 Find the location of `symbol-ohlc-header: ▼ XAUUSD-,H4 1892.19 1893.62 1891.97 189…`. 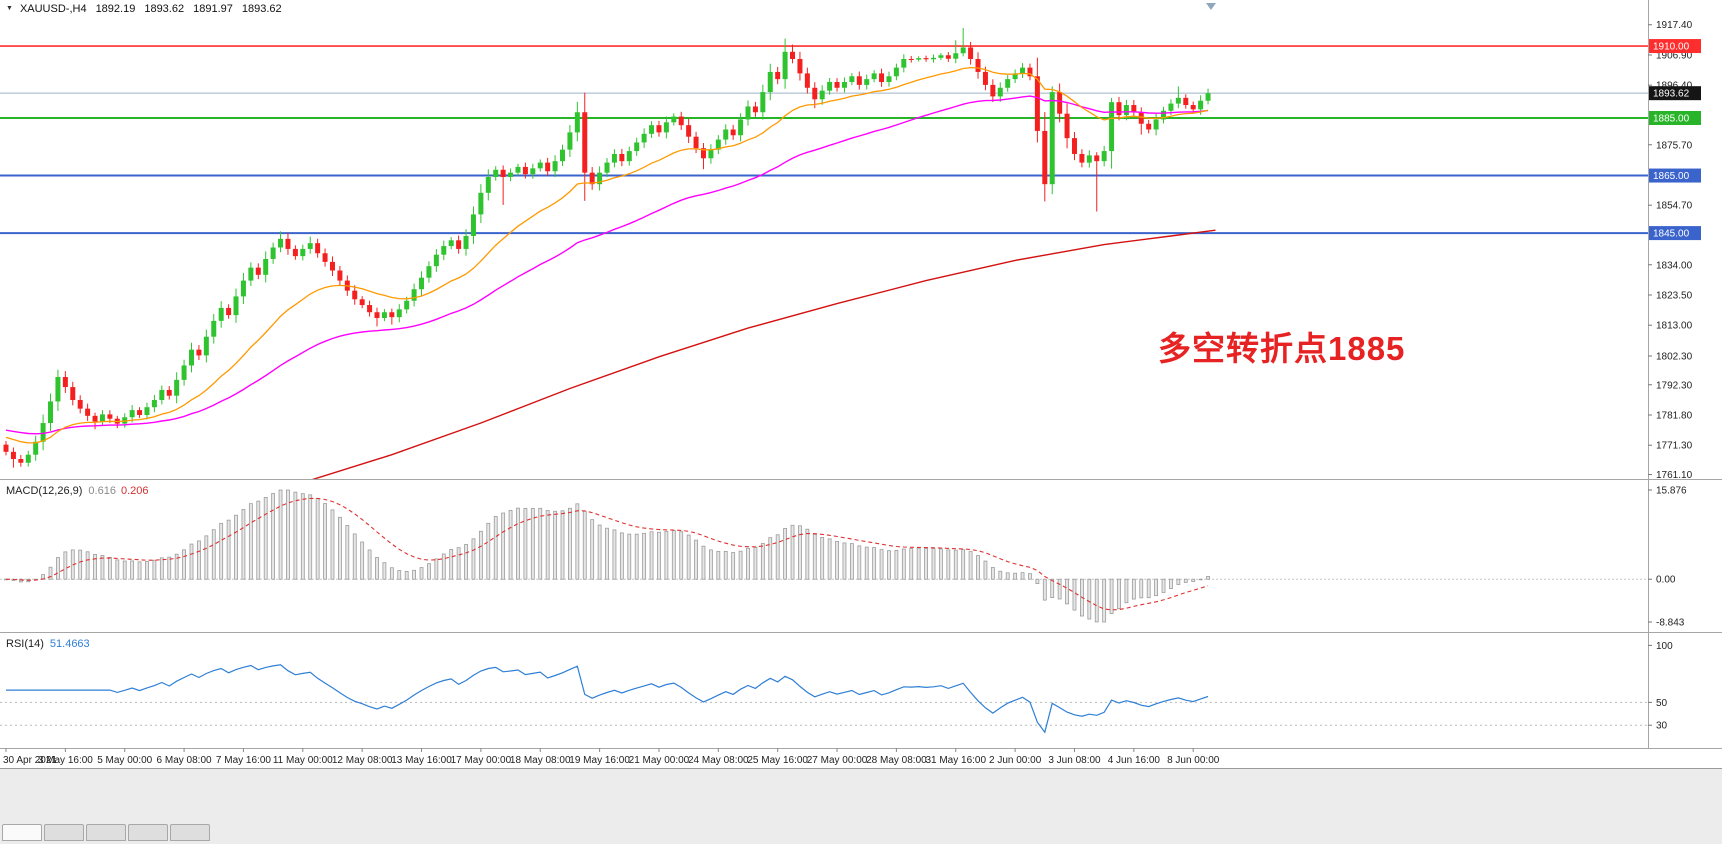

symbol-ohlc-header: ▼ XAUUSD-,H4 1892.19 1893.62 1891.97 189… is located at coordinates (144, 9).